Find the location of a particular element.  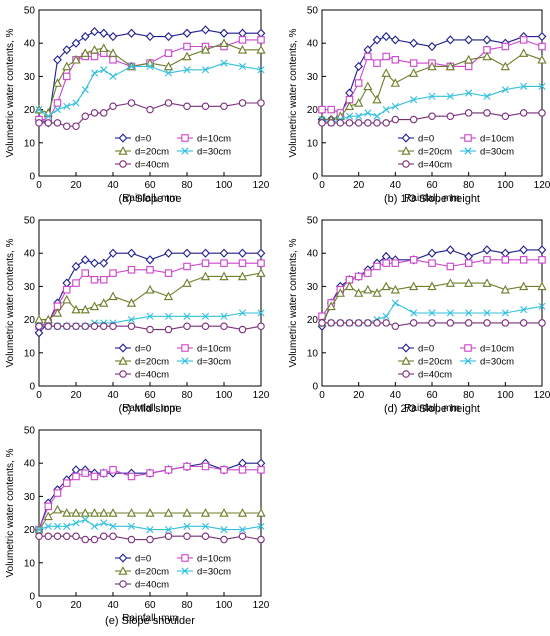

y-axis-label: Volumetric water contents, % is located at coordinates (10, 92).